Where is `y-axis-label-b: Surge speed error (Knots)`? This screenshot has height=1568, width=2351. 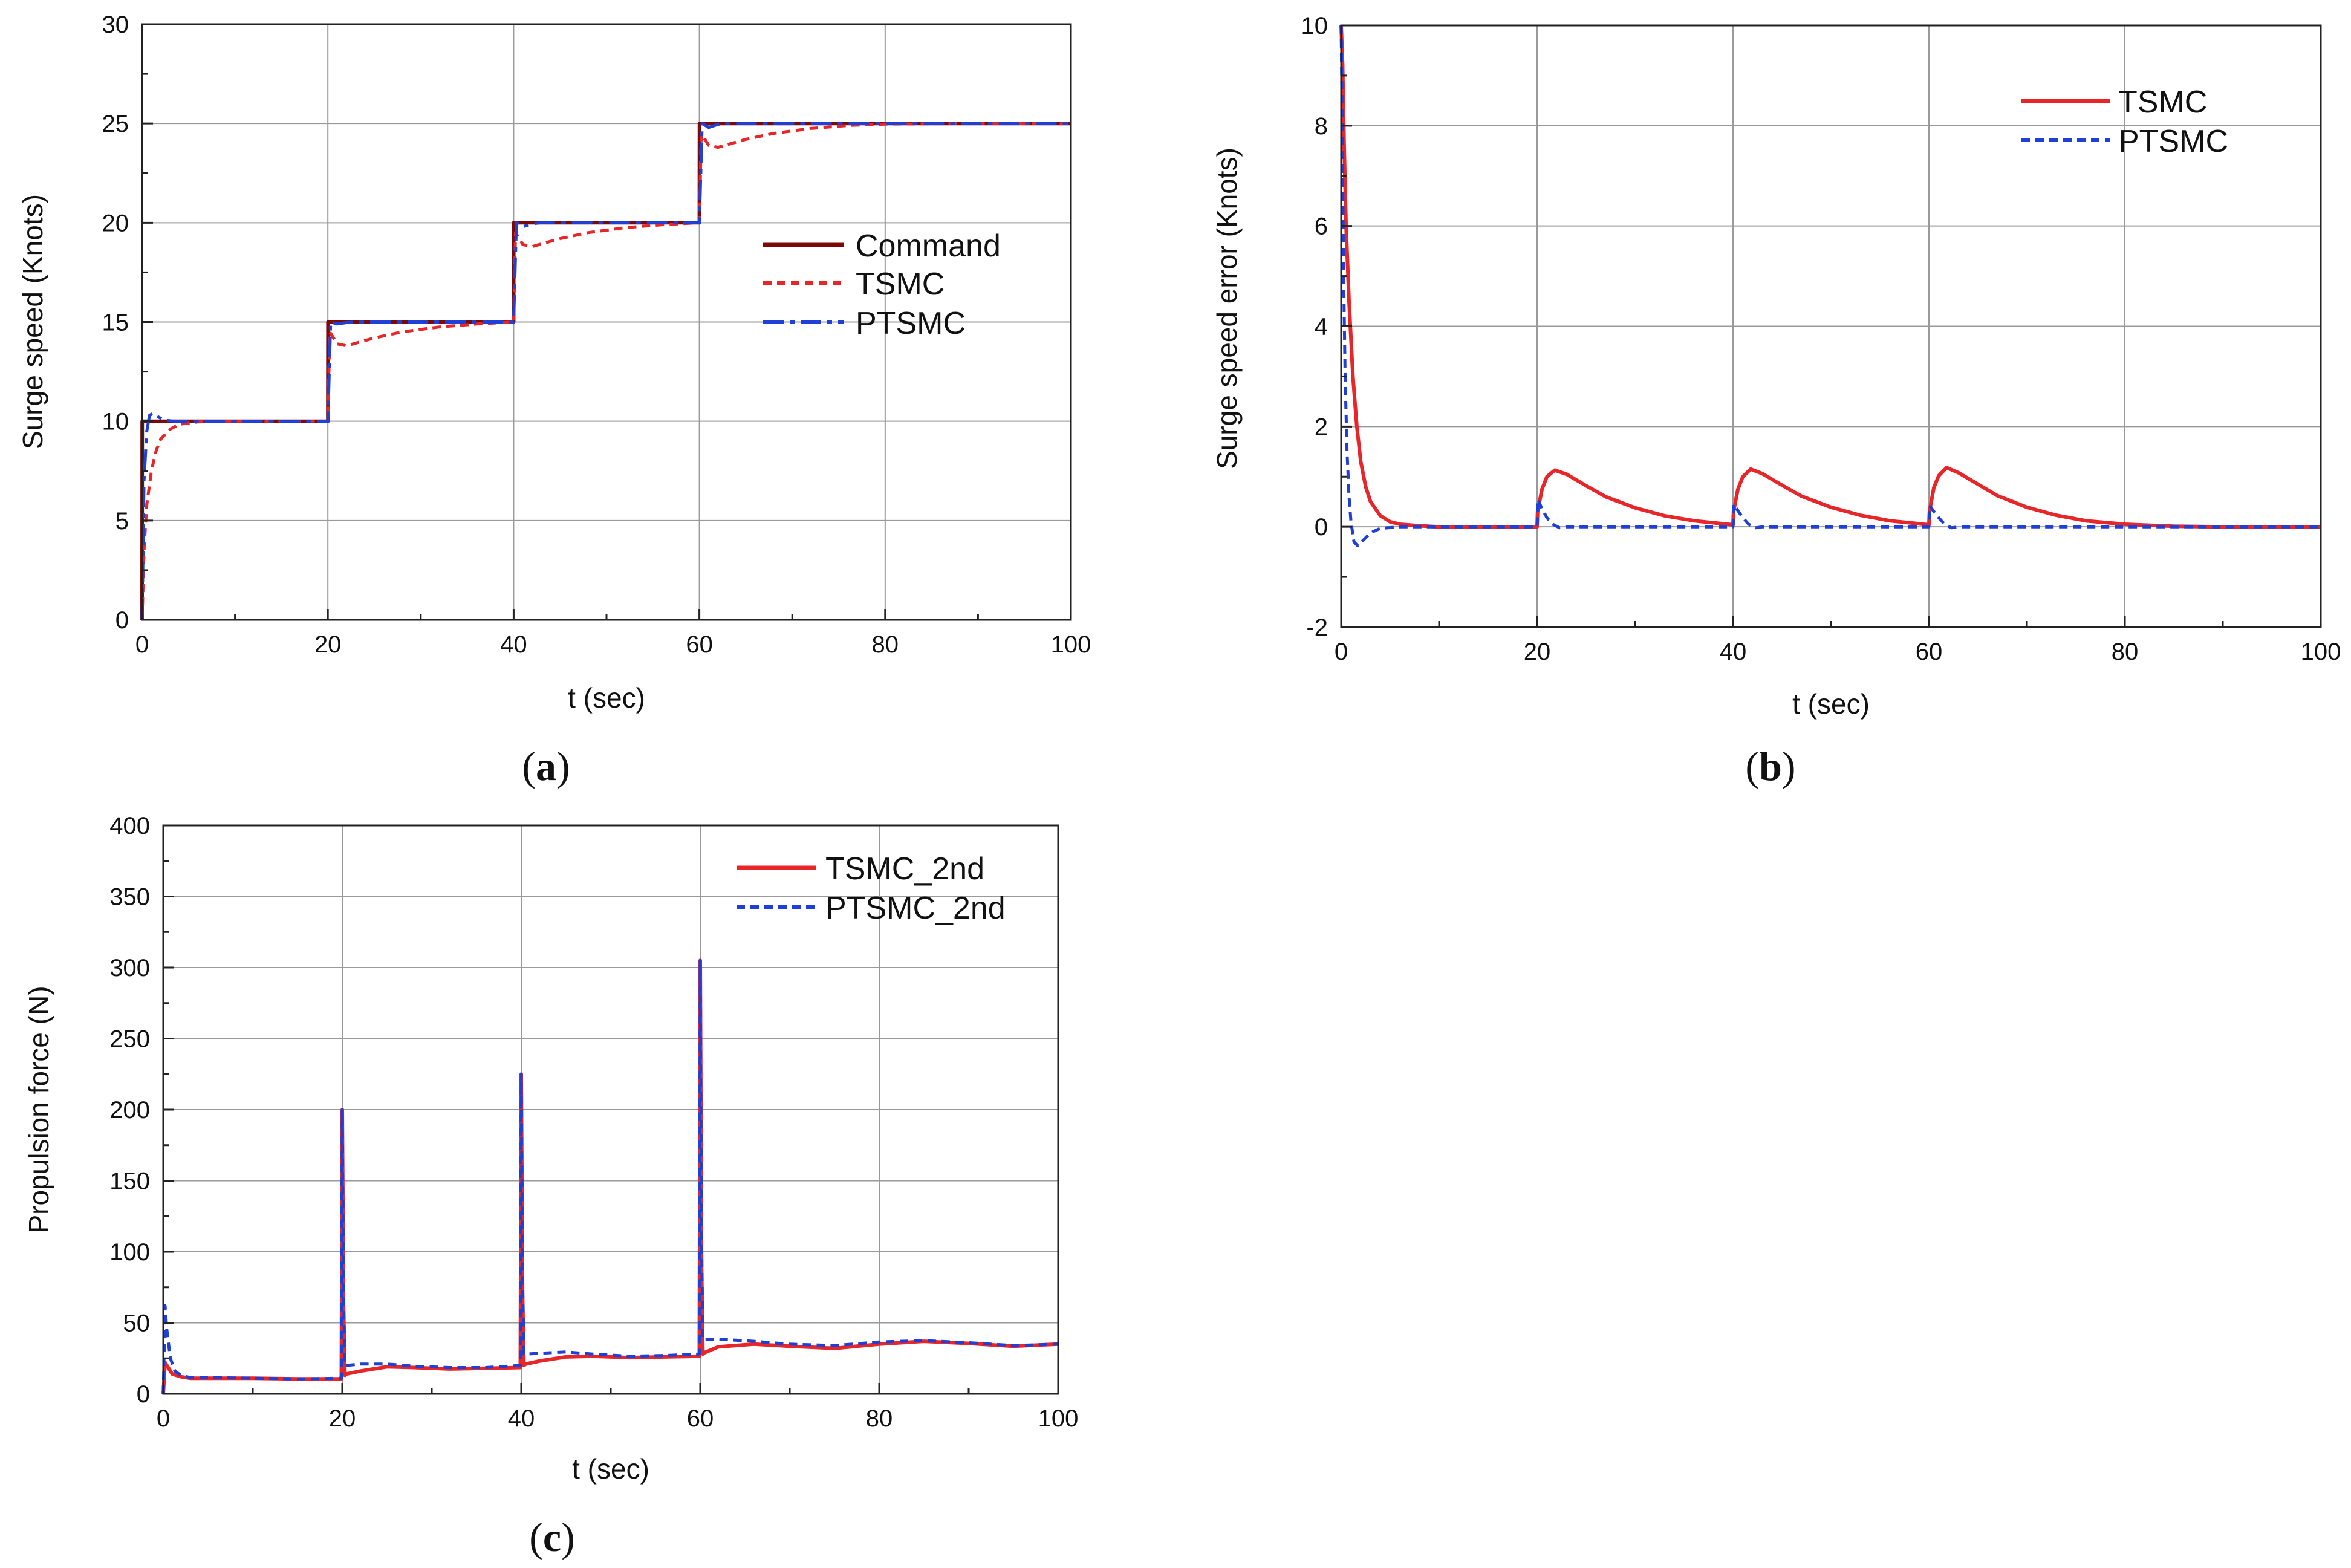
y-axis-label-b: Surge speed error (Knots) is located at coordinates (1227, 308).